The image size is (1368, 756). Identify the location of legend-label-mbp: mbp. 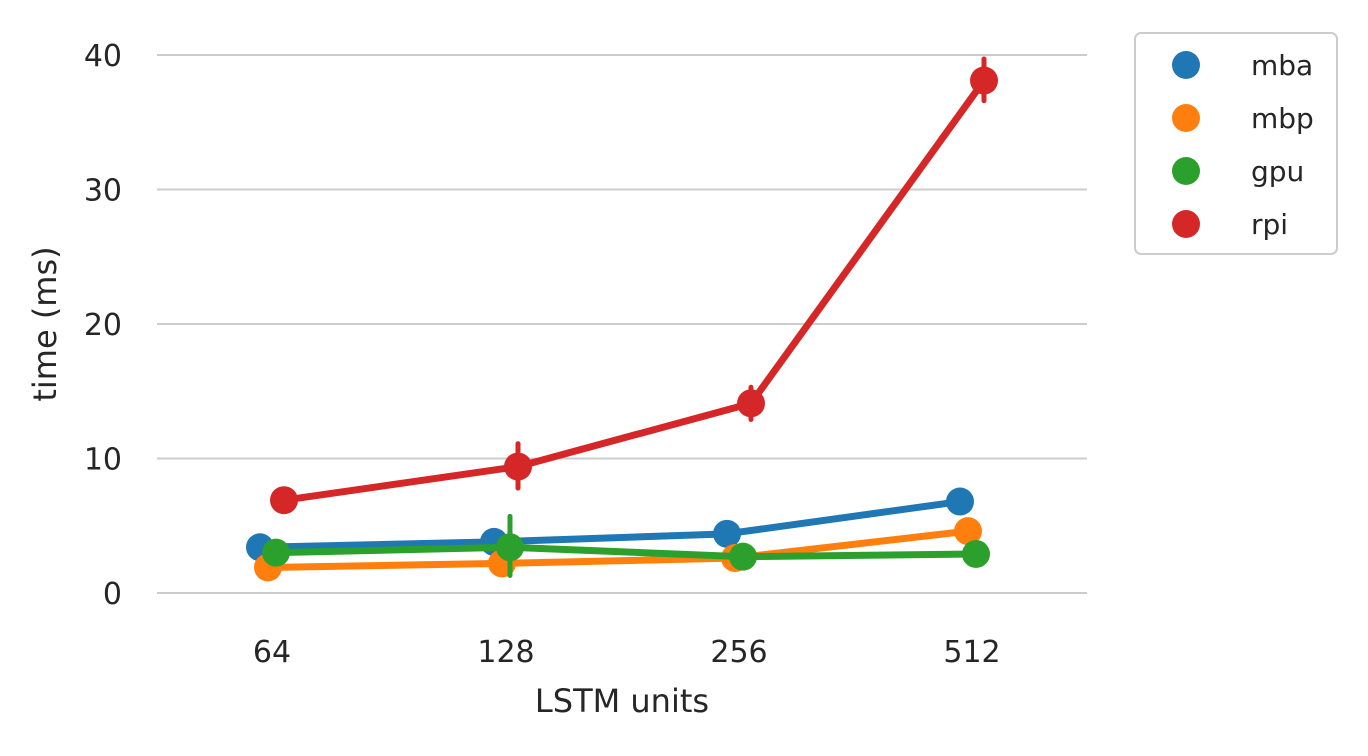
(1282, 118).